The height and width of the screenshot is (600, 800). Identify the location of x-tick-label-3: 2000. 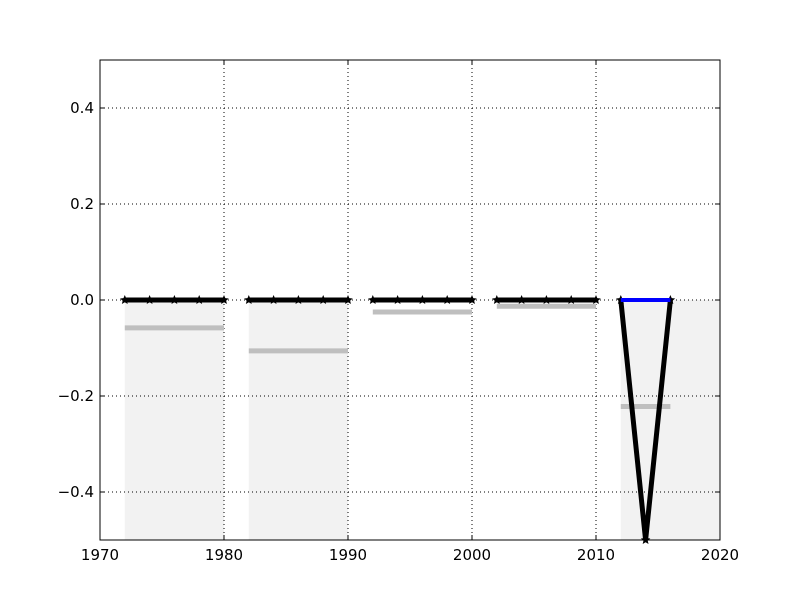
(472, 555).